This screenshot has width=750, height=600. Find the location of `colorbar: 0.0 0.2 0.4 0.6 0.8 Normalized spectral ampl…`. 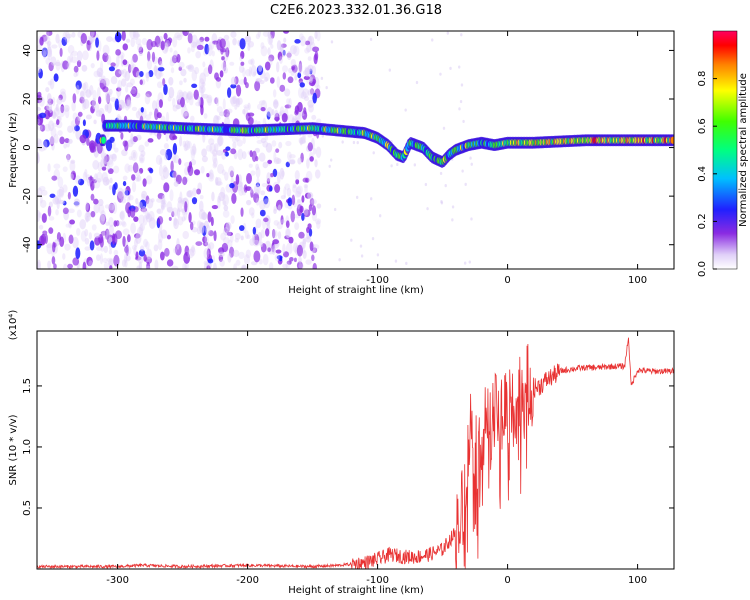

colorbar: 0.0 0.2 0.4 0.6 0.8 Normalized spectral ampl… is located at coordinates (723, 153).